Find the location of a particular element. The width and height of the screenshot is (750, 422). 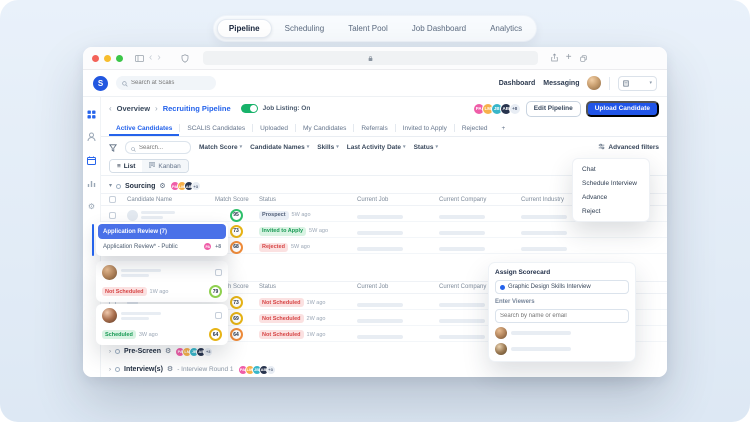

sidebar-item-analytics is located at coordinates (92, 183).